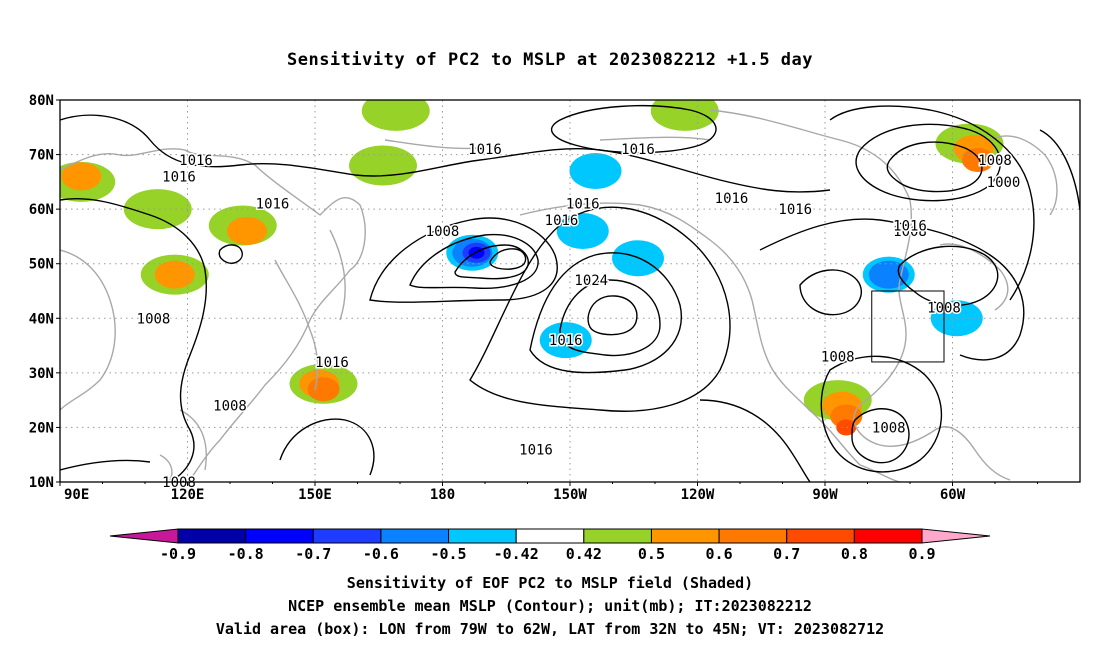 The height and width of the screenshot is (650, 1100). Describe the element at coordinates (854, 554) in the screenshot. I see `colorbar-label: 0.8` at that location.